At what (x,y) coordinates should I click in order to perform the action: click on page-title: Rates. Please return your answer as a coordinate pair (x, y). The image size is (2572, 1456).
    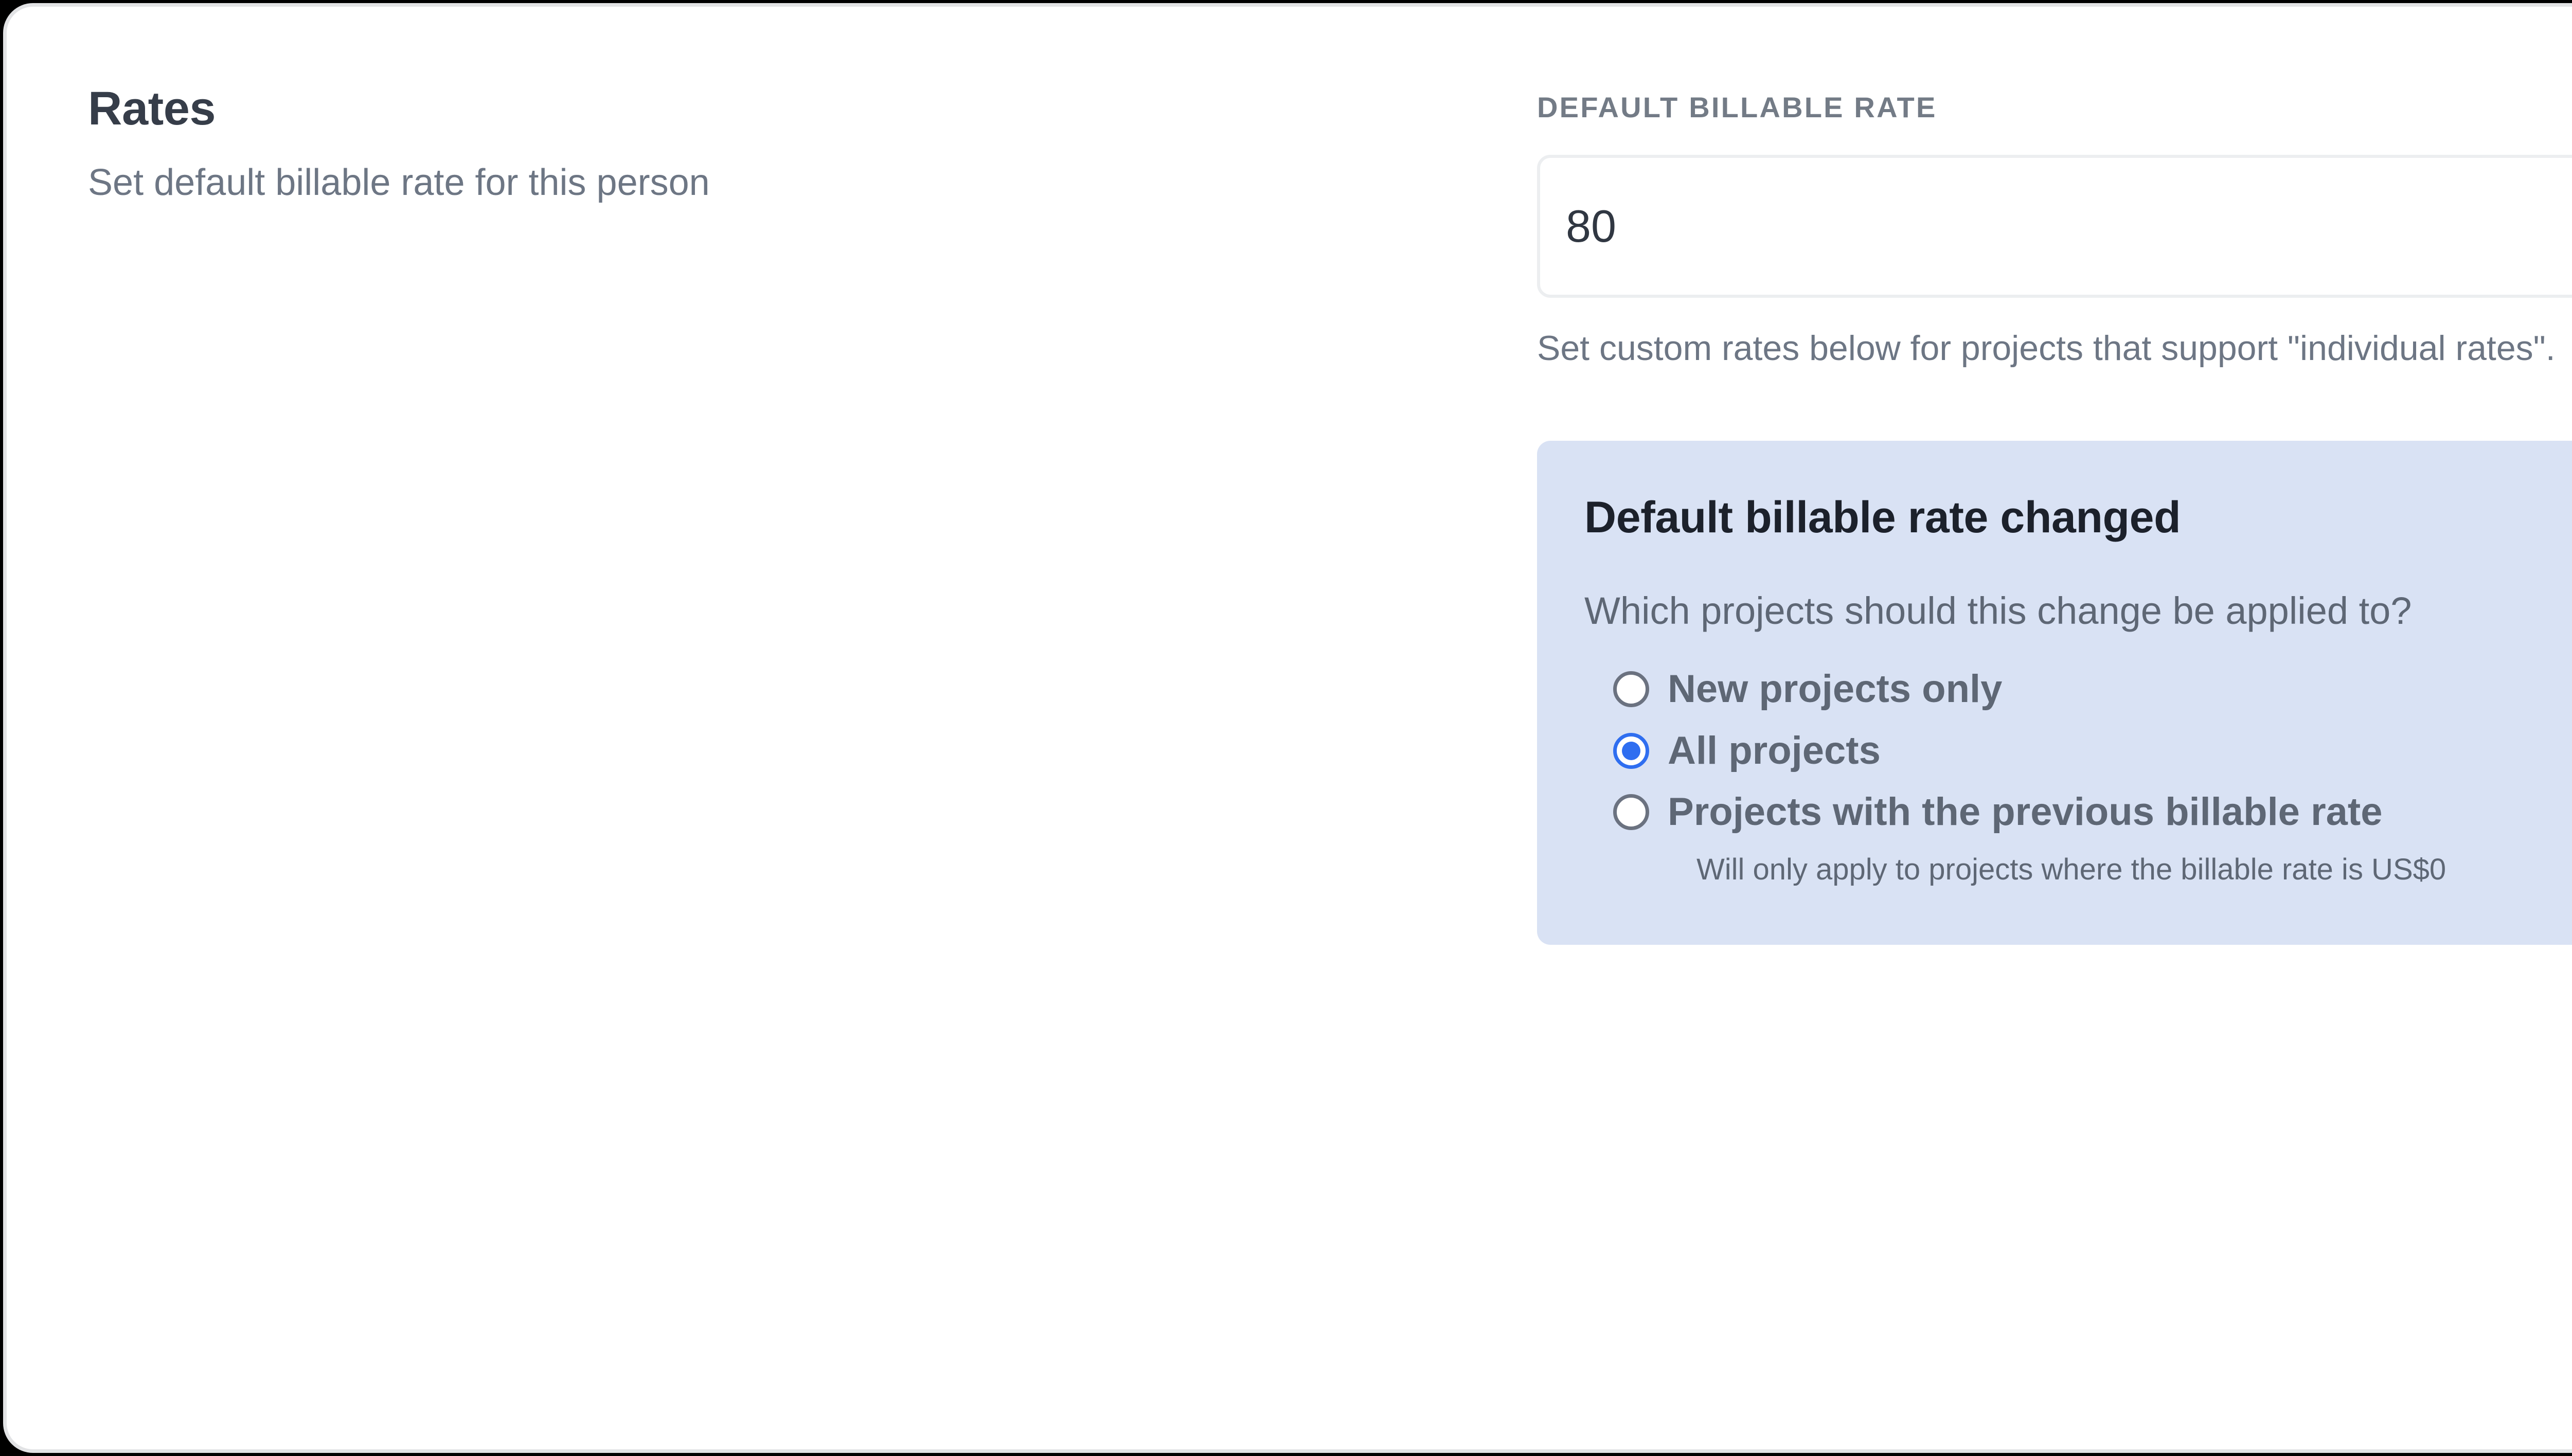
    Looking at the image, I should click on (152, 108).